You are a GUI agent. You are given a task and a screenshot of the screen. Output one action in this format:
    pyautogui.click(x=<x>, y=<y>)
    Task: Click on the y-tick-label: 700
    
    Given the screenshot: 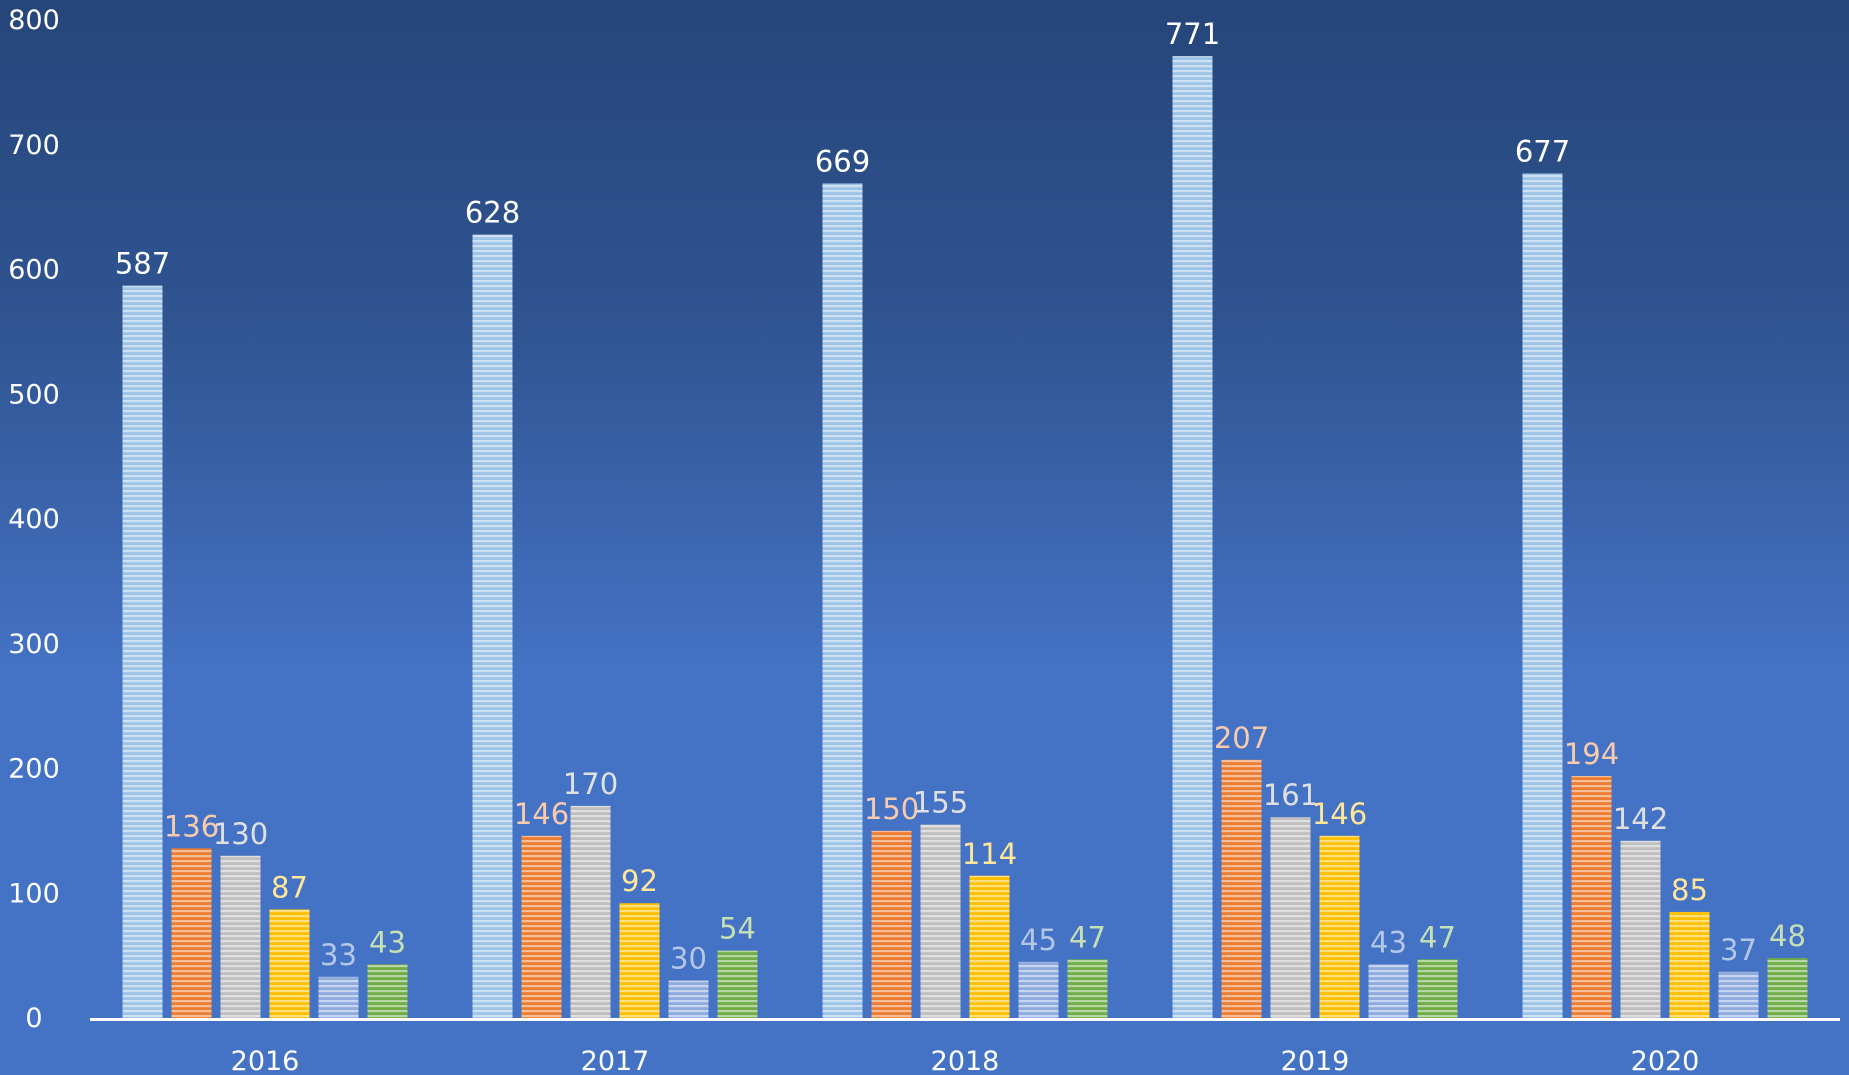 What is the action you would take?
    pyautogui.click(x=34, y=145)
    